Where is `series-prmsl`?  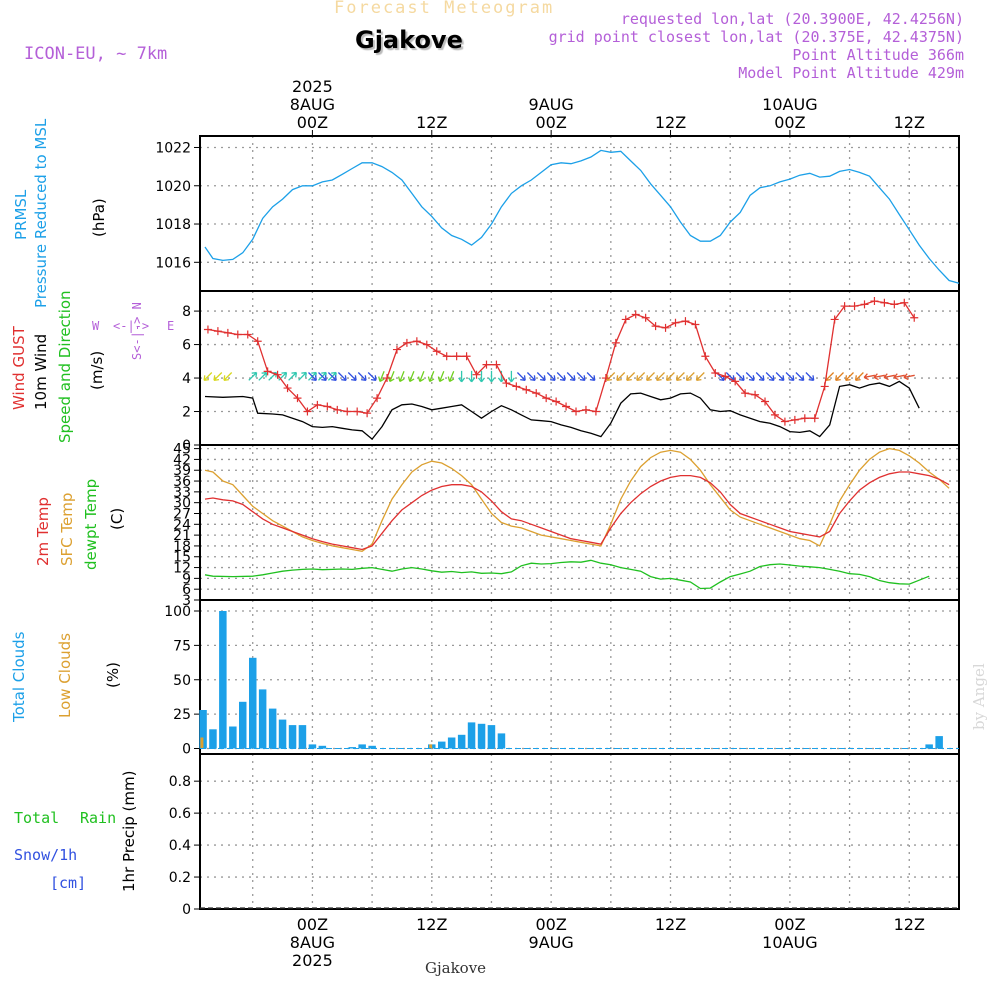
series-prmsl is located at coordinates (582, 216).